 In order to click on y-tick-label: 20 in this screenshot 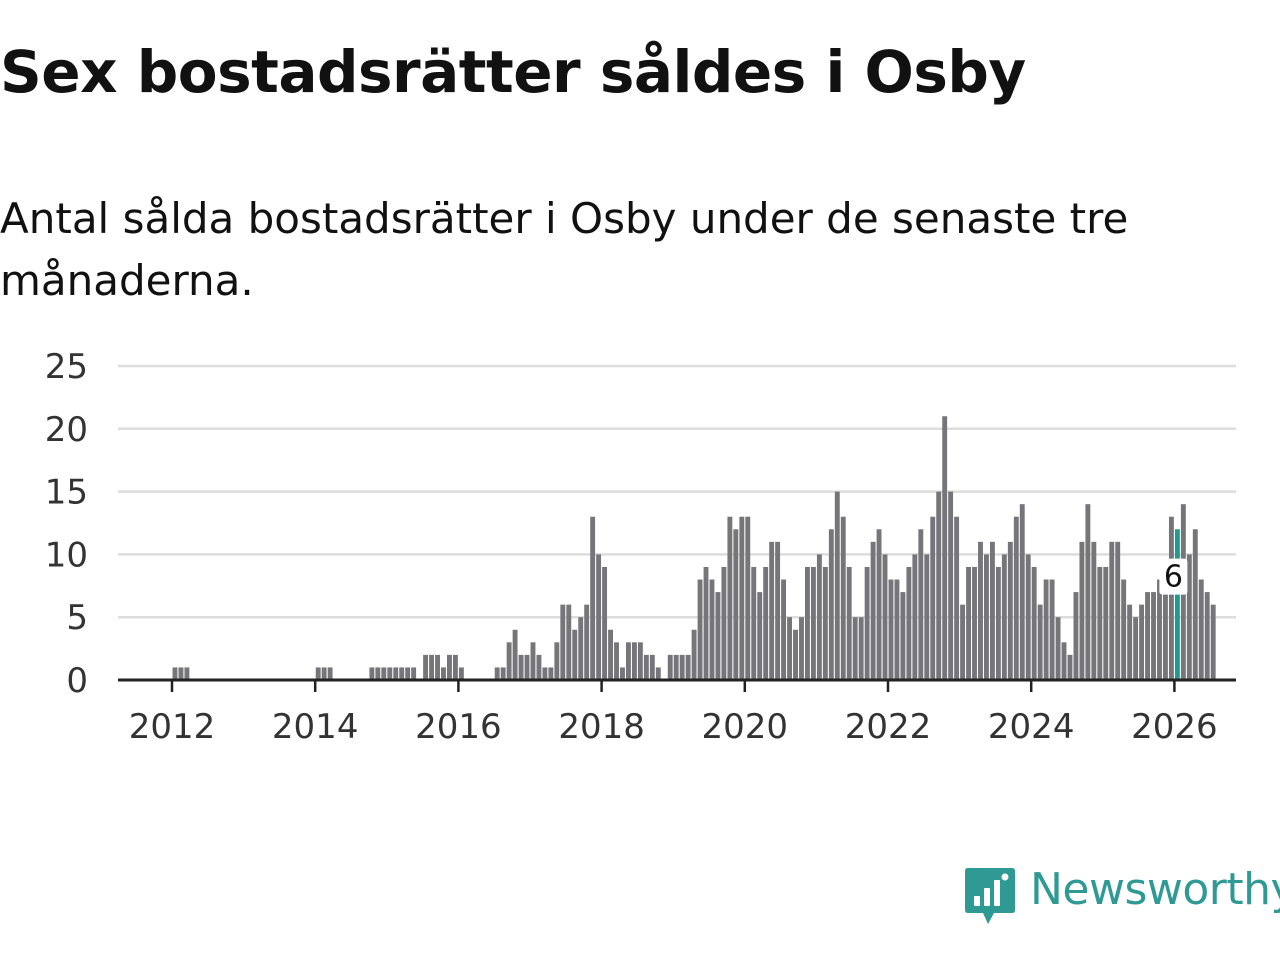, I will do `click(66, 430)`.